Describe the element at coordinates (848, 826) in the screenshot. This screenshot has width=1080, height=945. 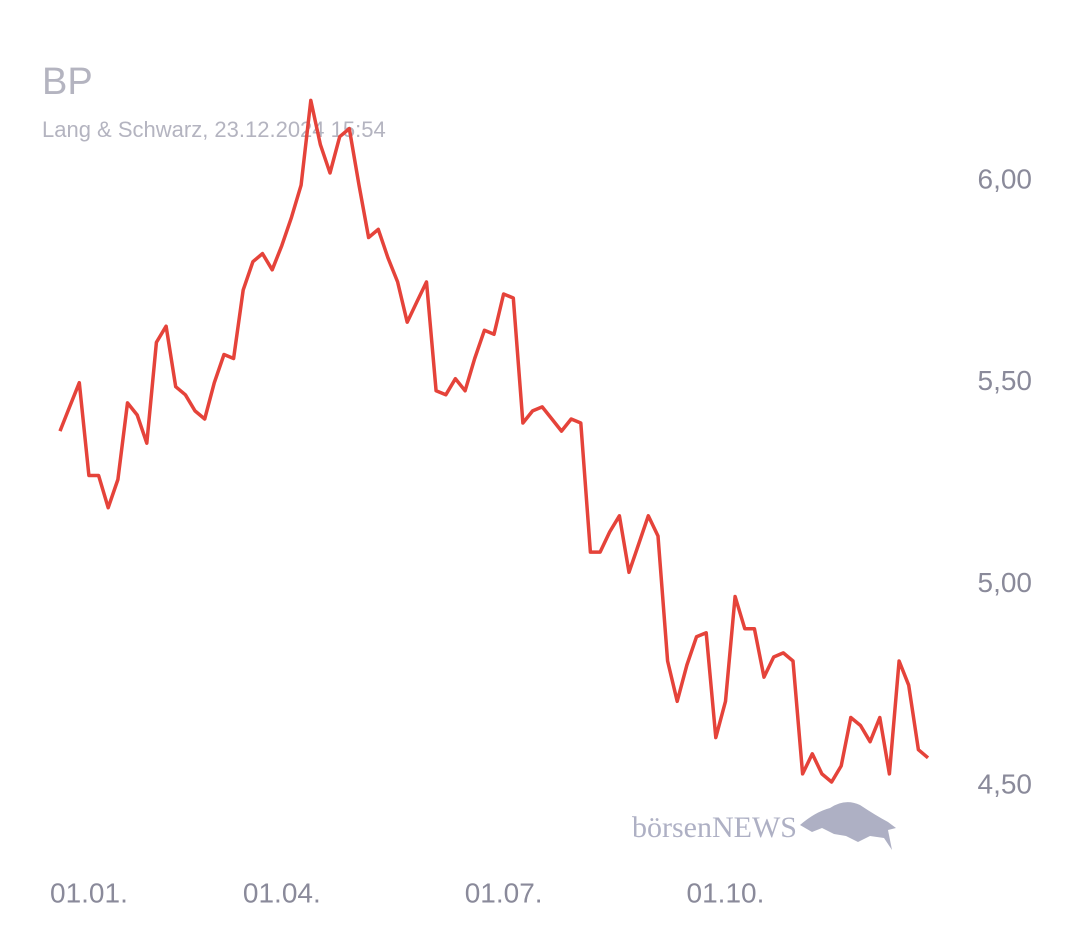
I see `bull-icon` at that location.